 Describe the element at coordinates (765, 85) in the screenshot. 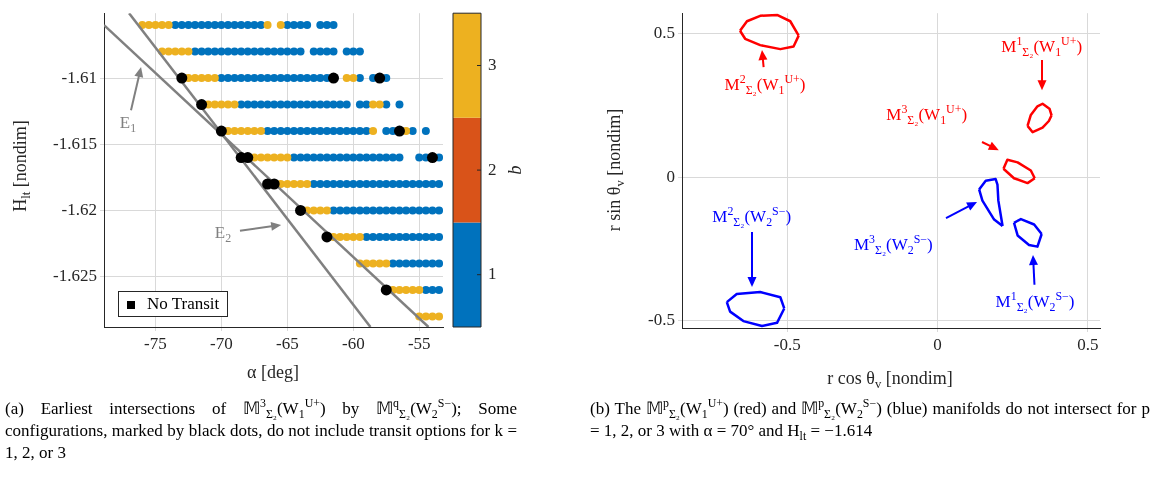

I see `annotation: M$^{2}$$_{Σ₂}$(W$_{1}$$^{U+}$)` at that location.